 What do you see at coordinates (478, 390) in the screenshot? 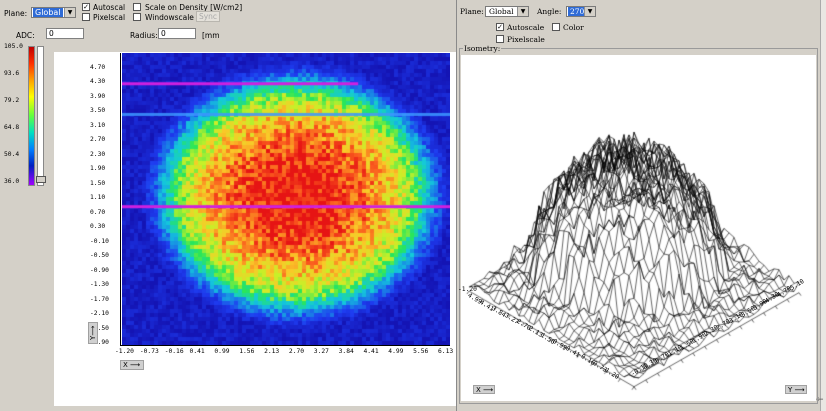
I see `r-x-axis-button-label: X` at bounding box center [478, 390].